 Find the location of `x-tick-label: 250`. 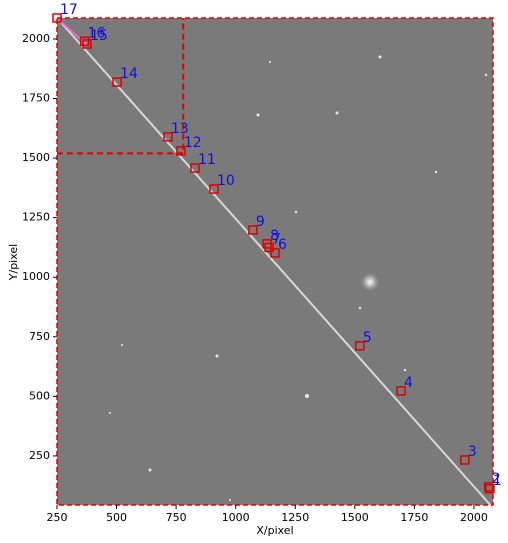

x-tick-label: 250 is located at coordinates (57, 517).